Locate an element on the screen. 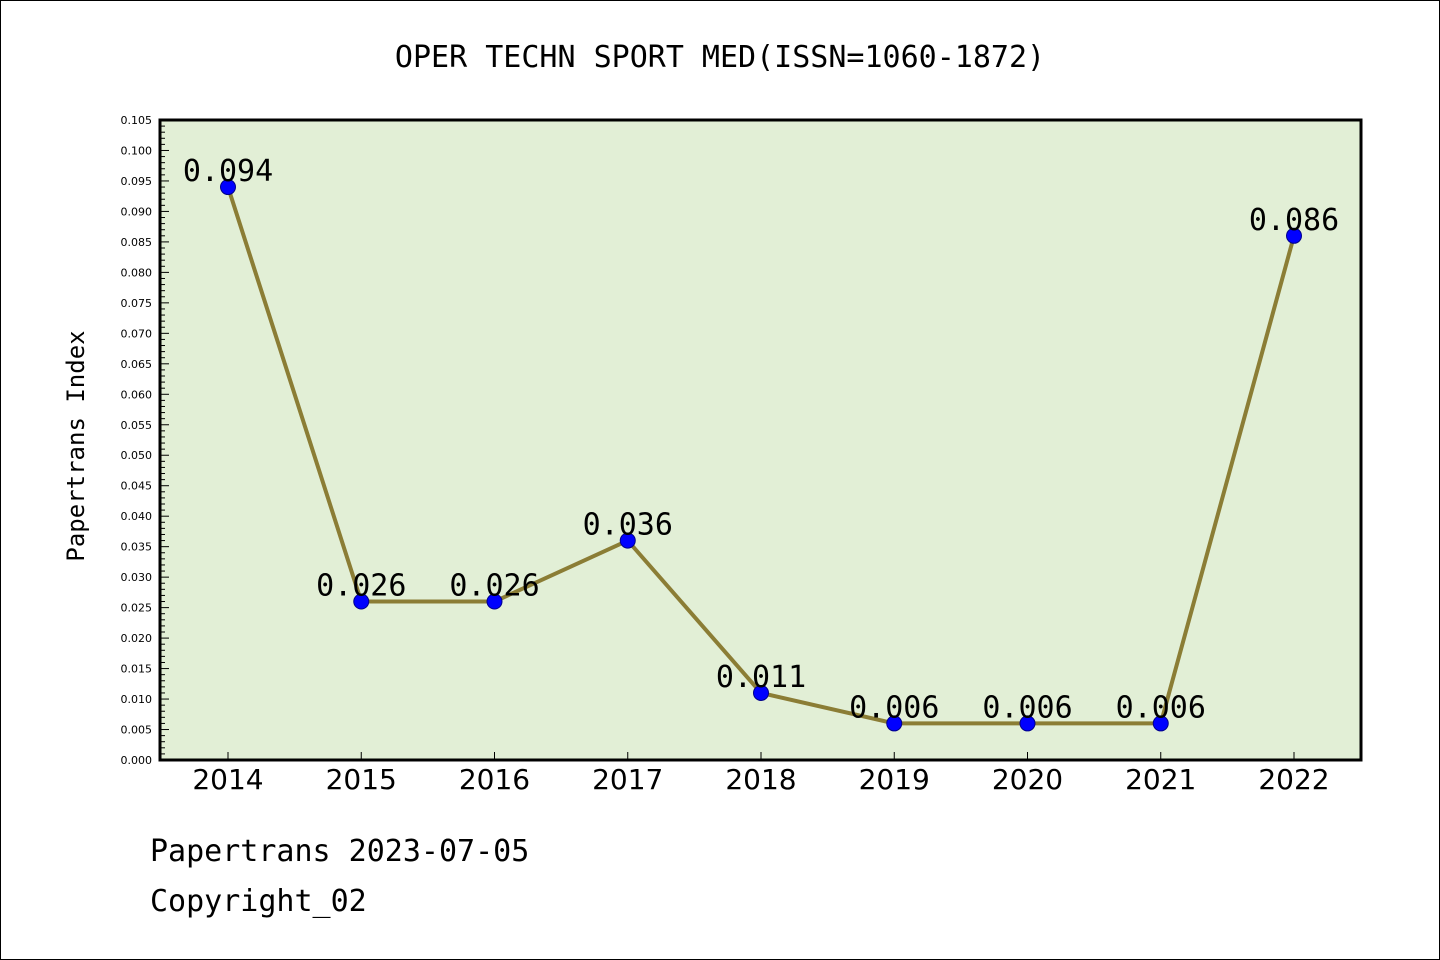 This screenshot has height=960, width=1440. x-tick-label: 2017 is located at coordinates (627, 779).